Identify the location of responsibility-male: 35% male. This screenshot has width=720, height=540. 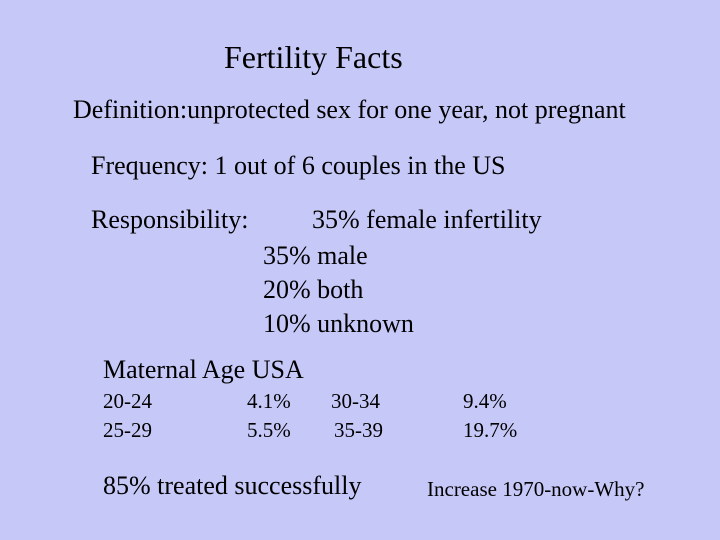
(315, 255).